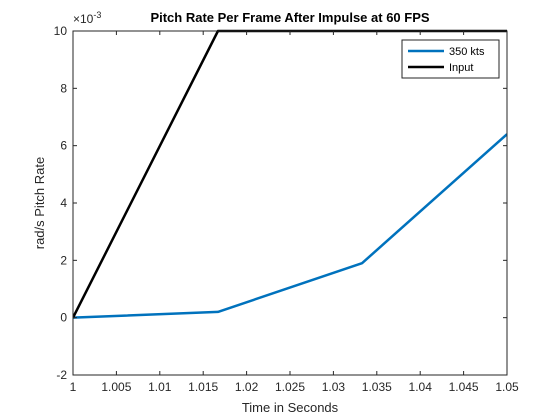  Describe the element at coordinates (160, 387) in the screenshot. I see `x-tick-label: 1.01` at that location.